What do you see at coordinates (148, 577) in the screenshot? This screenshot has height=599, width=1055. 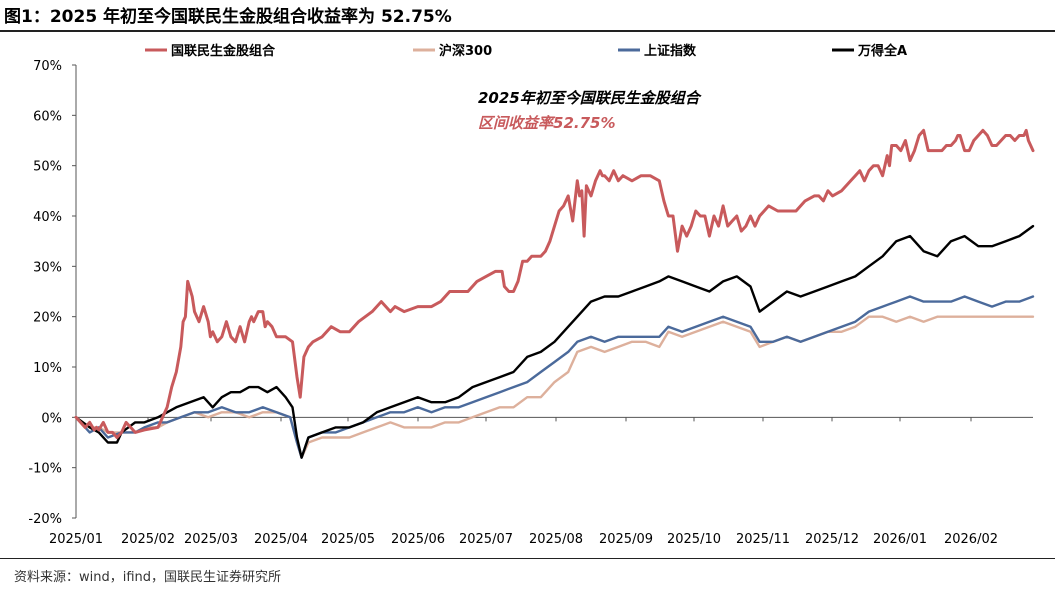 I see `source-note: 资料来源：wind，ifind，国联民生证券研究所` at bounding box center [148, 577].